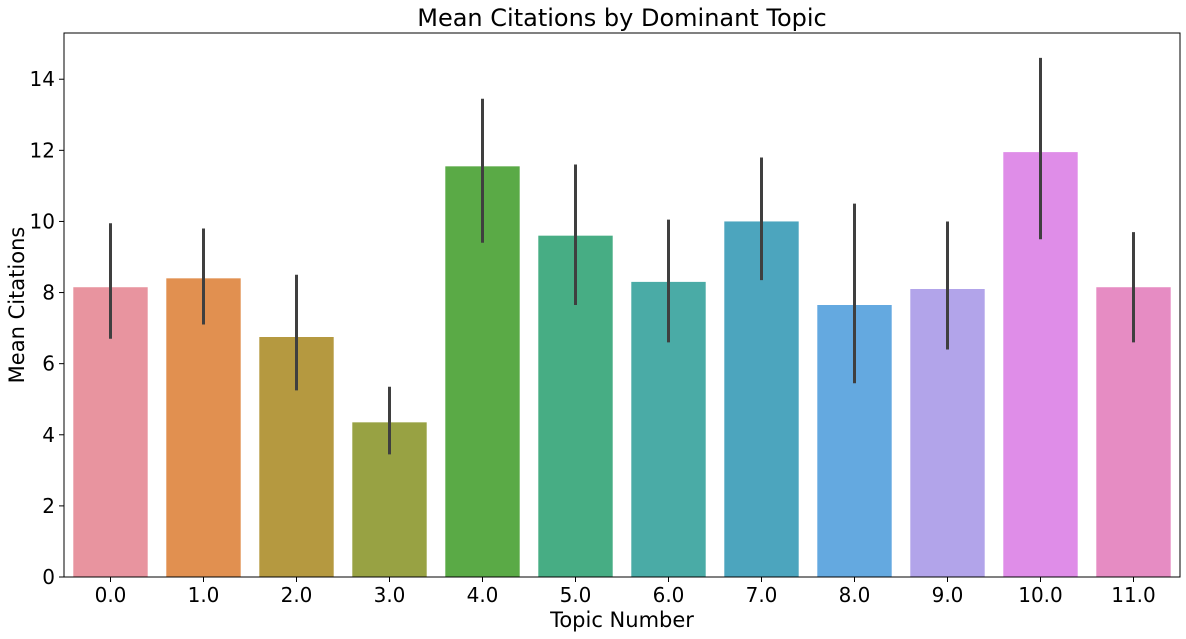  What do you see at coordinates (297, 595) in the screenshot?
I see `x-tick-label: 2.0` at bounding box center [297, 595].